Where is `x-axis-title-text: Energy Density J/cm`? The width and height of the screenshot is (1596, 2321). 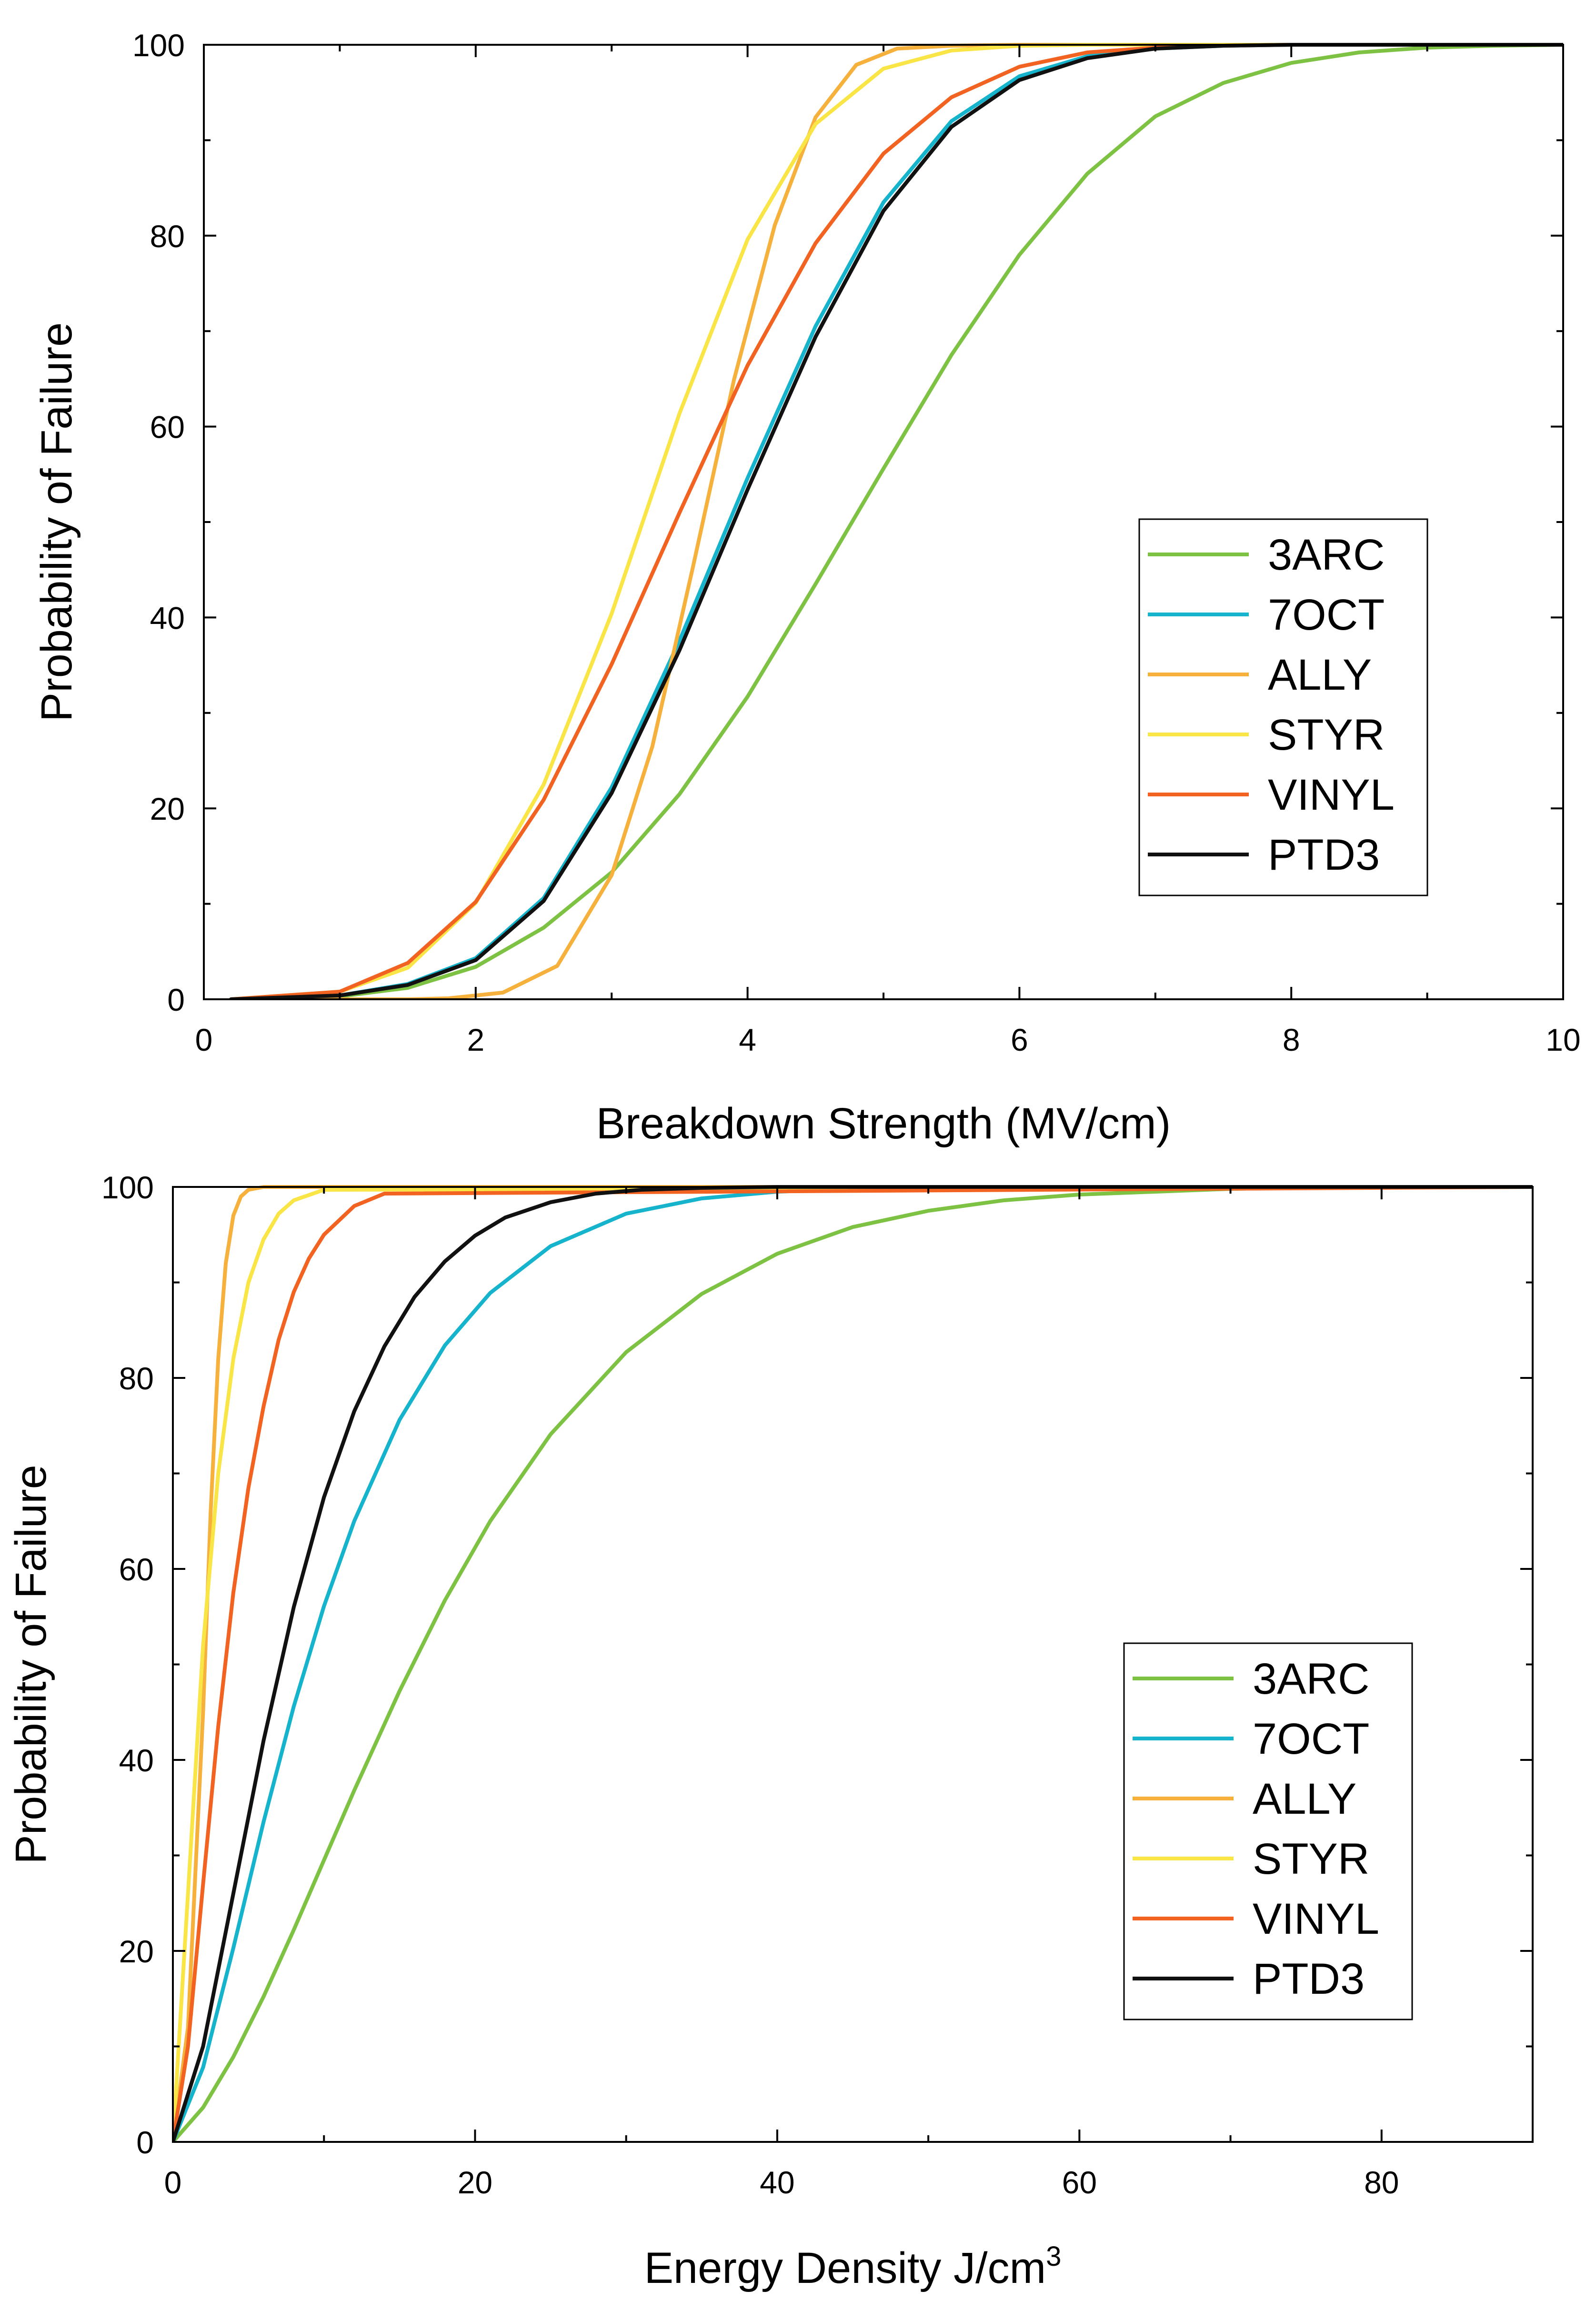 x-axis-title-text: Energy Density J/cm is located at coordinates (845, 2268).